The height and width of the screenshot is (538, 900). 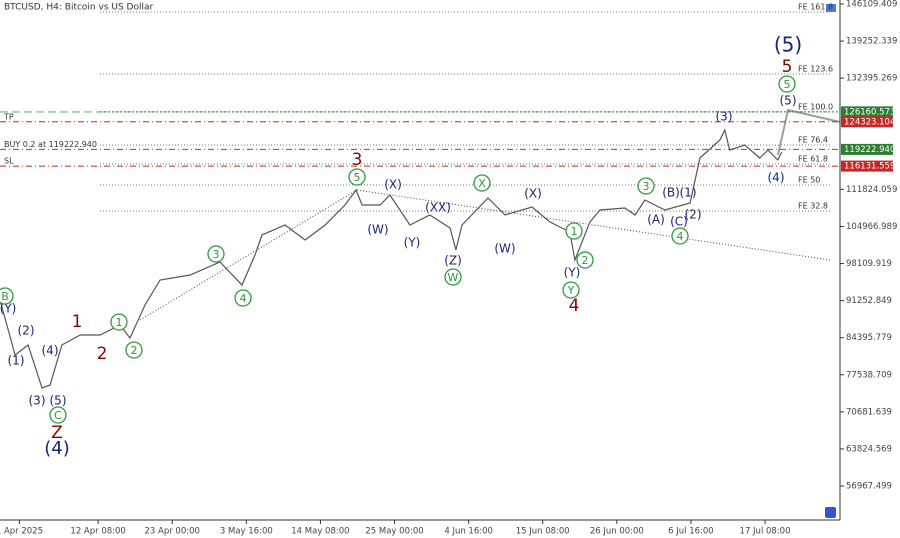 I want to click on y-tick-label: 70681.639, so click(x=869, y=412).